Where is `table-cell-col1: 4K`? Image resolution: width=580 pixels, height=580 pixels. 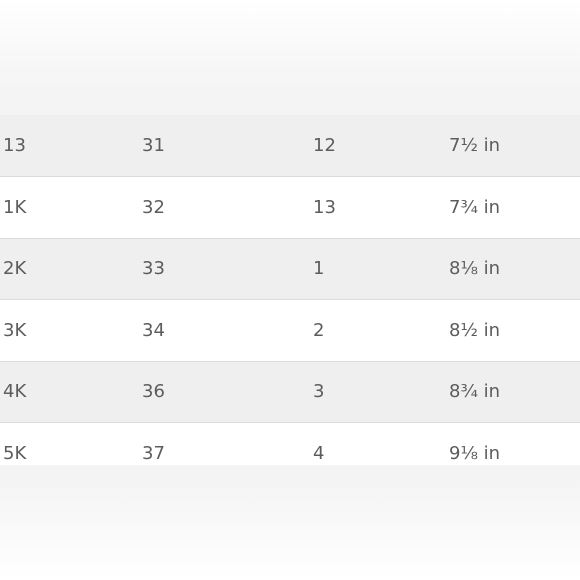
table-cell-col1: 4K is located at coordinates (71, 391).